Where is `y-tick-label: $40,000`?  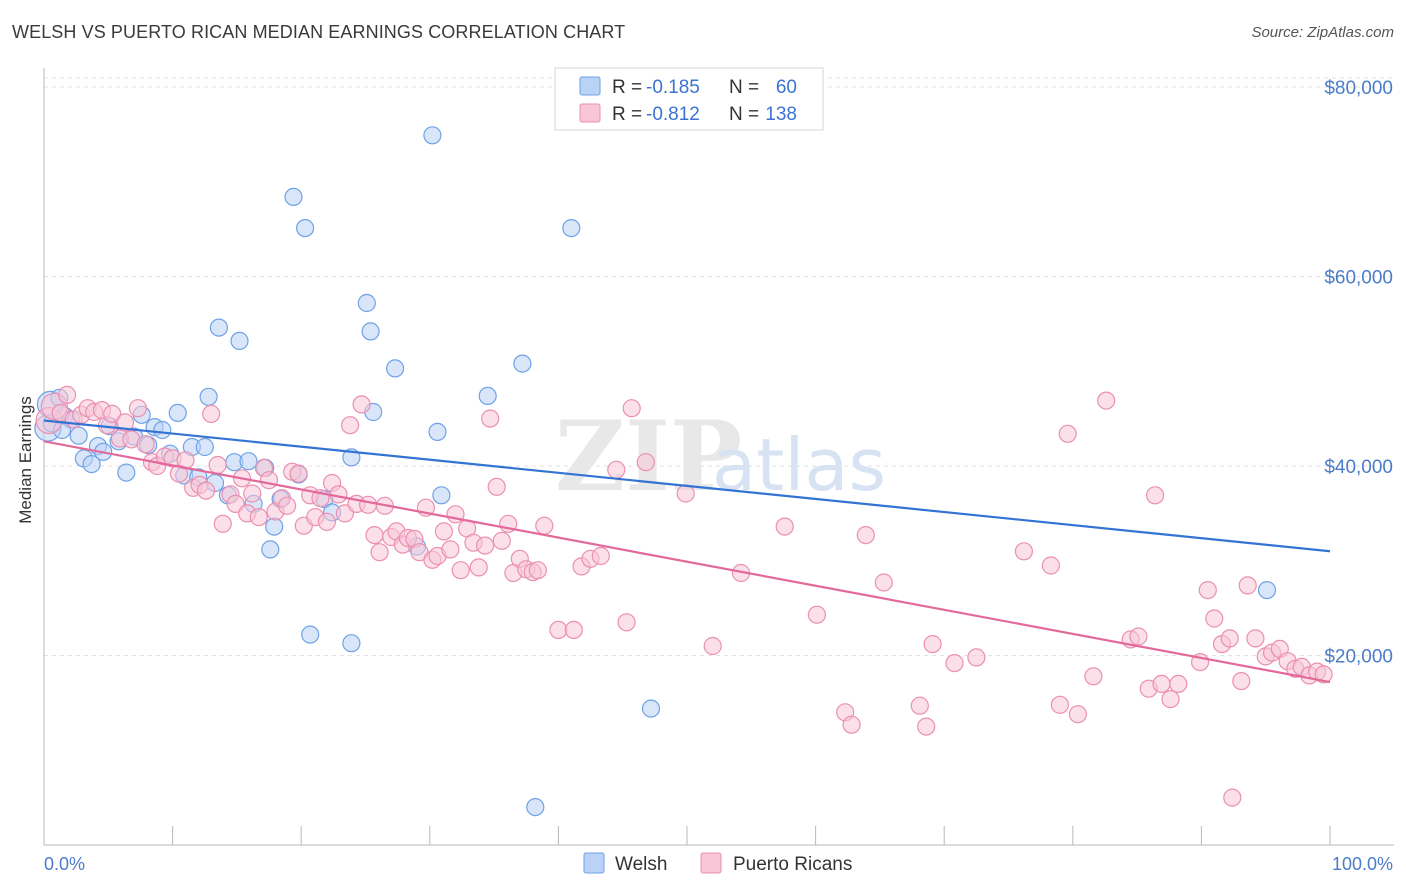
y-tick-label: $40,000 is located at coordinates (1358, 467).